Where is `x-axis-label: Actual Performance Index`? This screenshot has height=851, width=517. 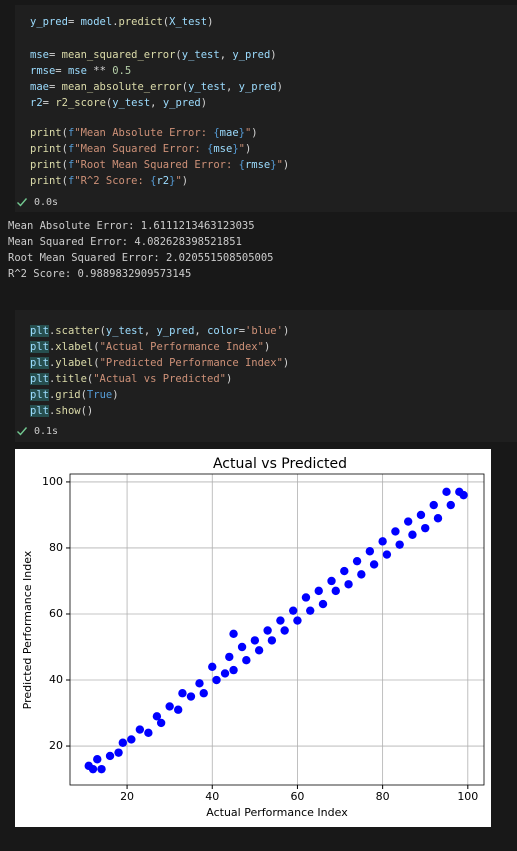
x-axis-label: Actual Performance Index is located at coordinates (277, 812).